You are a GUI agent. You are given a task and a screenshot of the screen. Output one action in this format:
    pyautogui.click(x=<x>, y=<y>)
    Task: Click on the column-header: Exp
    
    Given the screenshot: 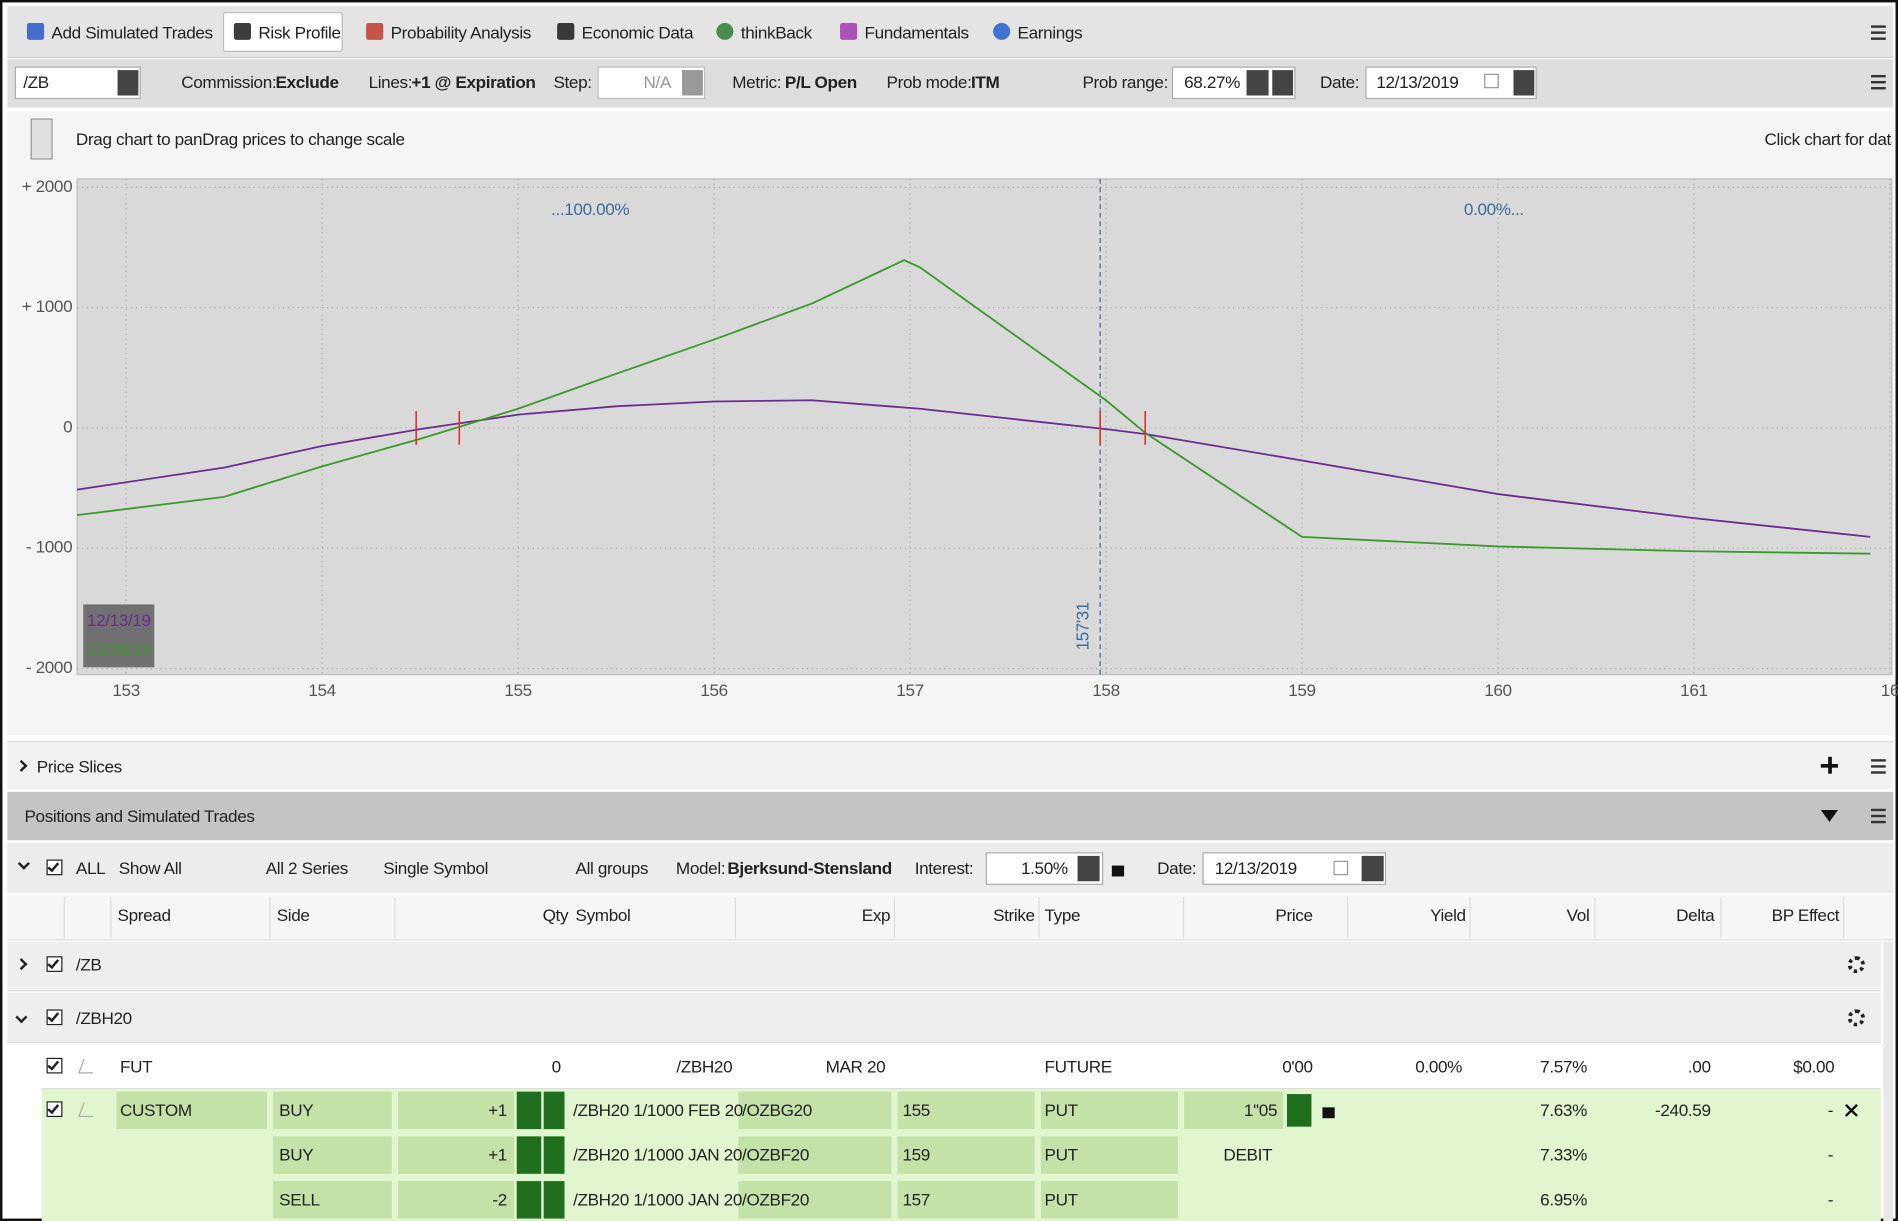 What is the action you would take?
    pyautogui.click(x=876, y=915)
    